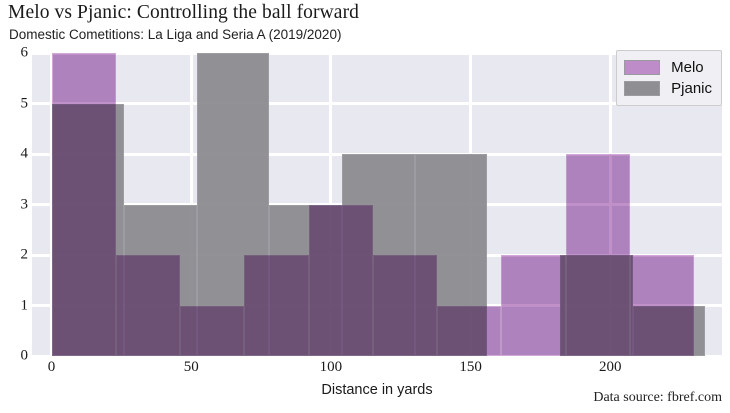 The image size is (730, 413). I want to click on legend-swatch-pjanic, so click(642, 88).